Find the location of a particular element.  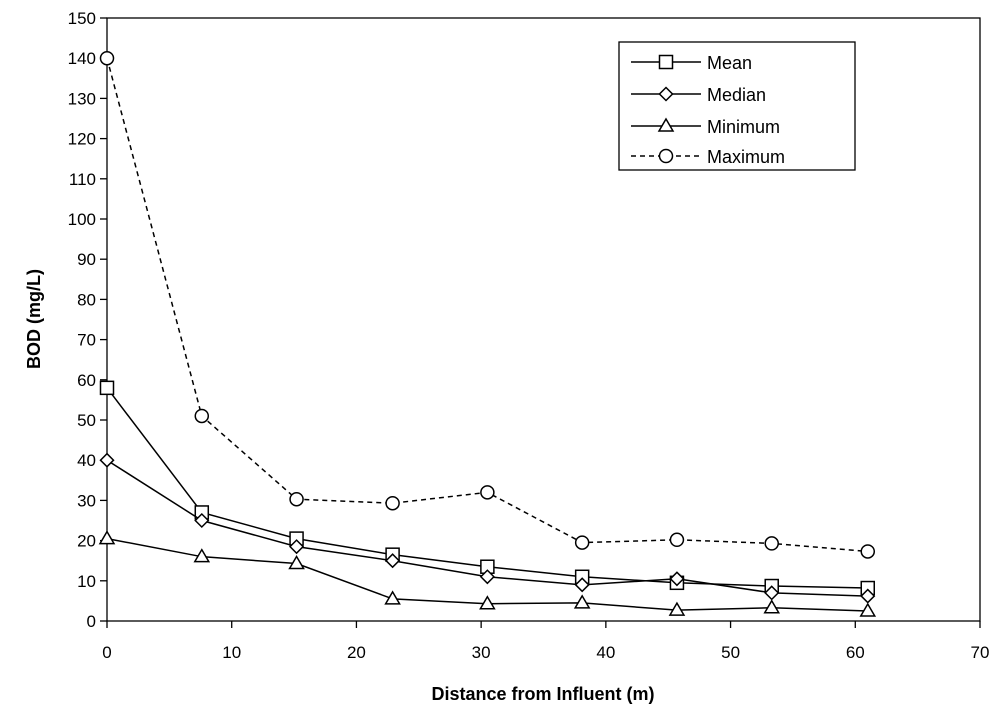

legend-box is located at coordinates (737, 106).